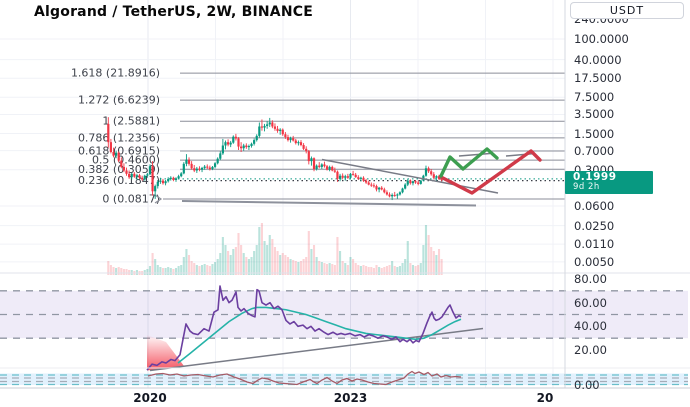 The height and width of the screenshot is (407, 690). I want to click on time-tick: 20, so click(545, 398).